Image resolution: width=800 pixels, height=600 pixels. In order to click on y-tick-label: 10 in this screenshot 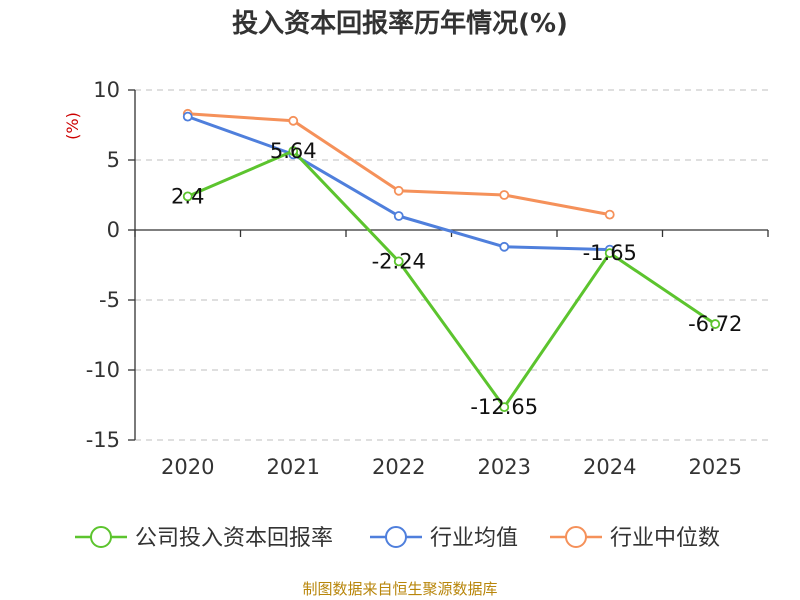, I will do `click(106, 90)`.